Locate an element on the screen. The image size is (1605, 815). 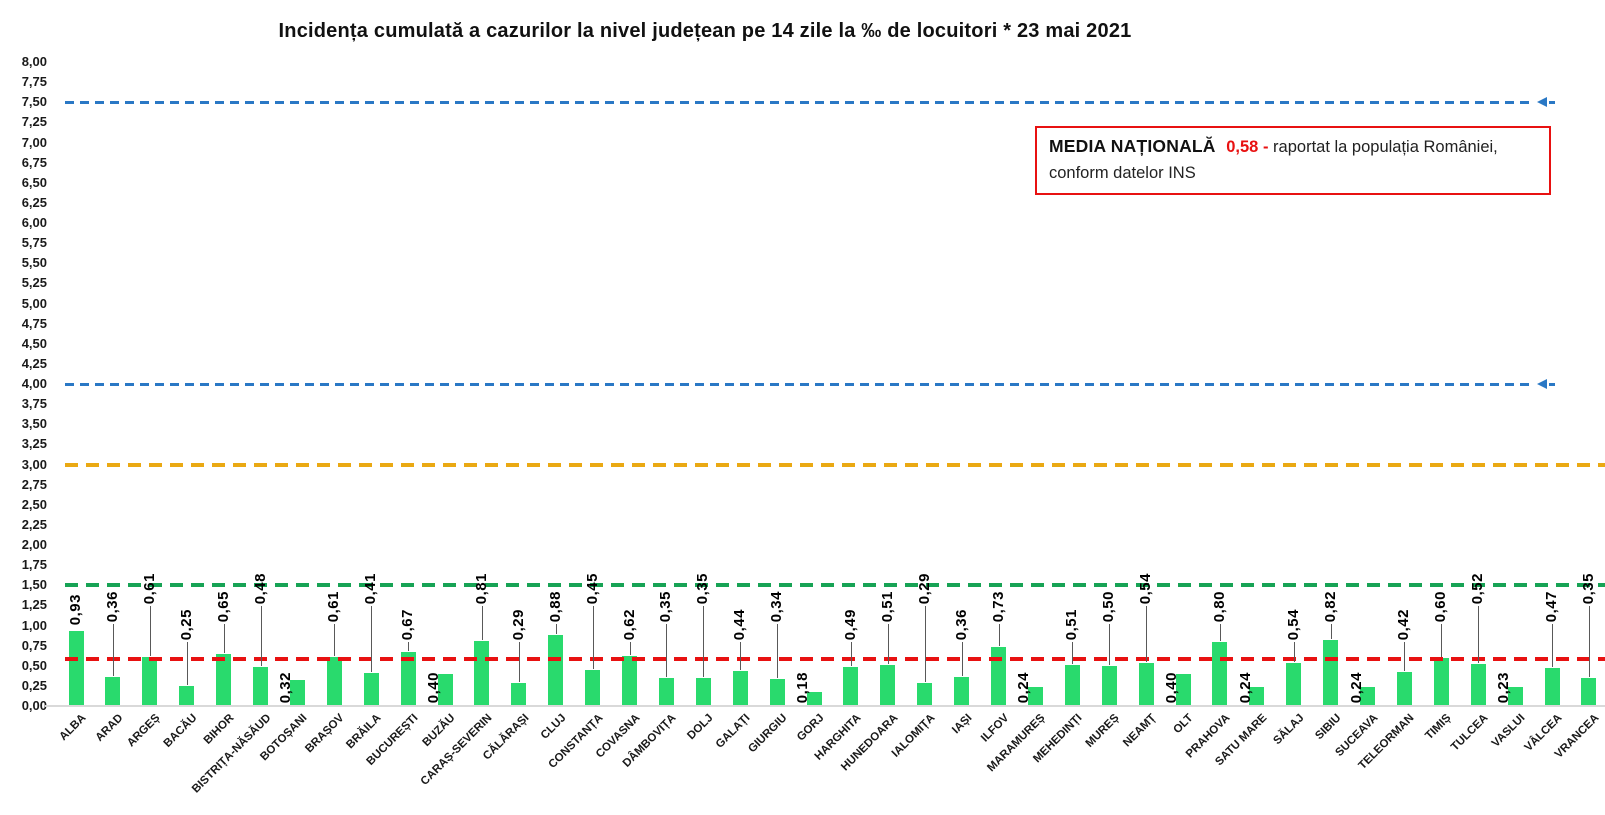
y-axis-tick: 0,50 is located at coordinates (34, 665).